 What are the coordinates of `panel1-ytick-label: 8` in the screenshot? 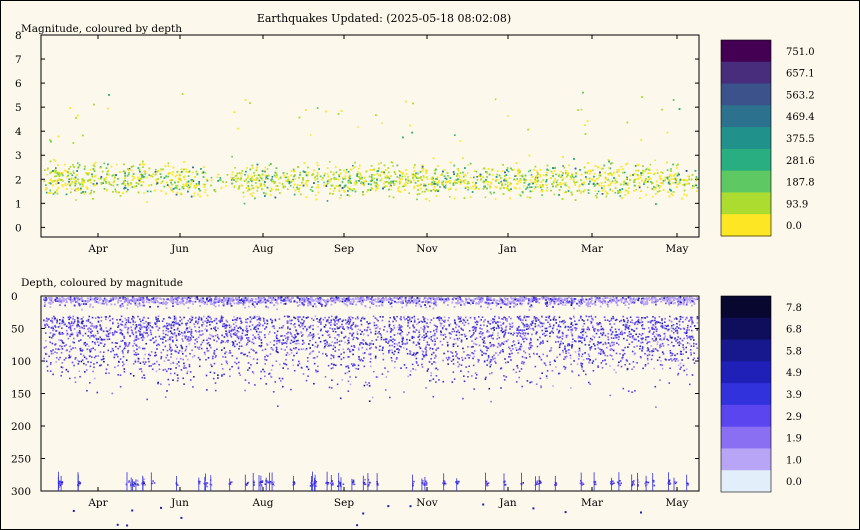 It's located at (18, 36).